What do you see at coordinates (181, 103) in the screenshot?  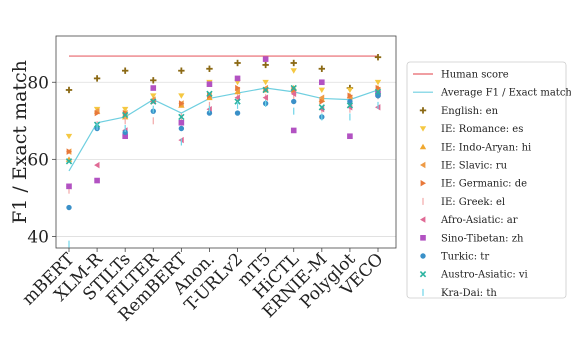 I see `point-ie-germanic-de-rembert` at bounding box center [181, 103].